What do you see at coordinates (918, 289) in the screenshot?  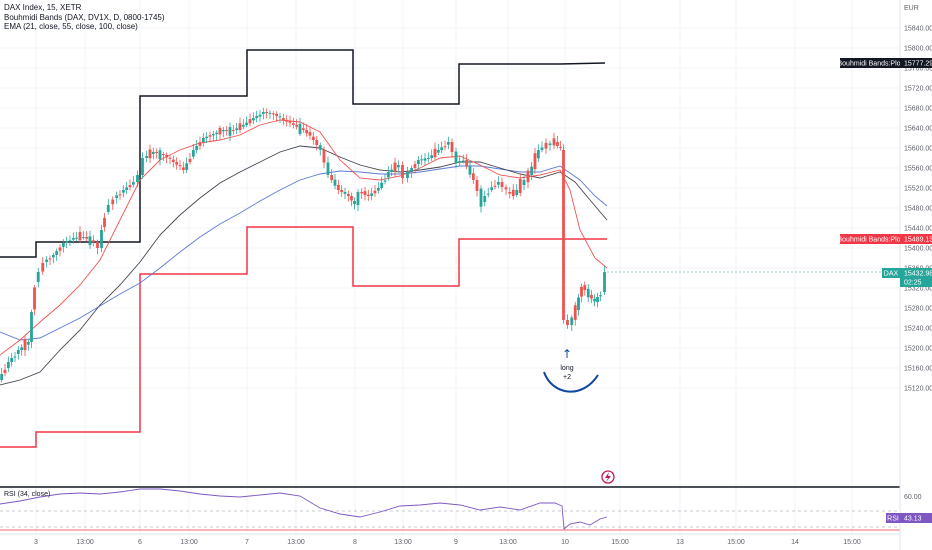 I see `price-tick: 15320.00` at bounding box center [918, 289].